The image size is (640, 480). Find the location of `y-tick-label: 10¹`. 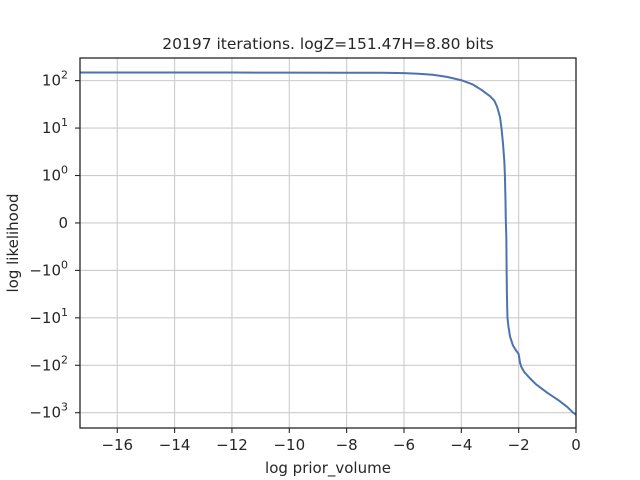

y-tick-label: 10¹ is located at coordinates (55, 126).